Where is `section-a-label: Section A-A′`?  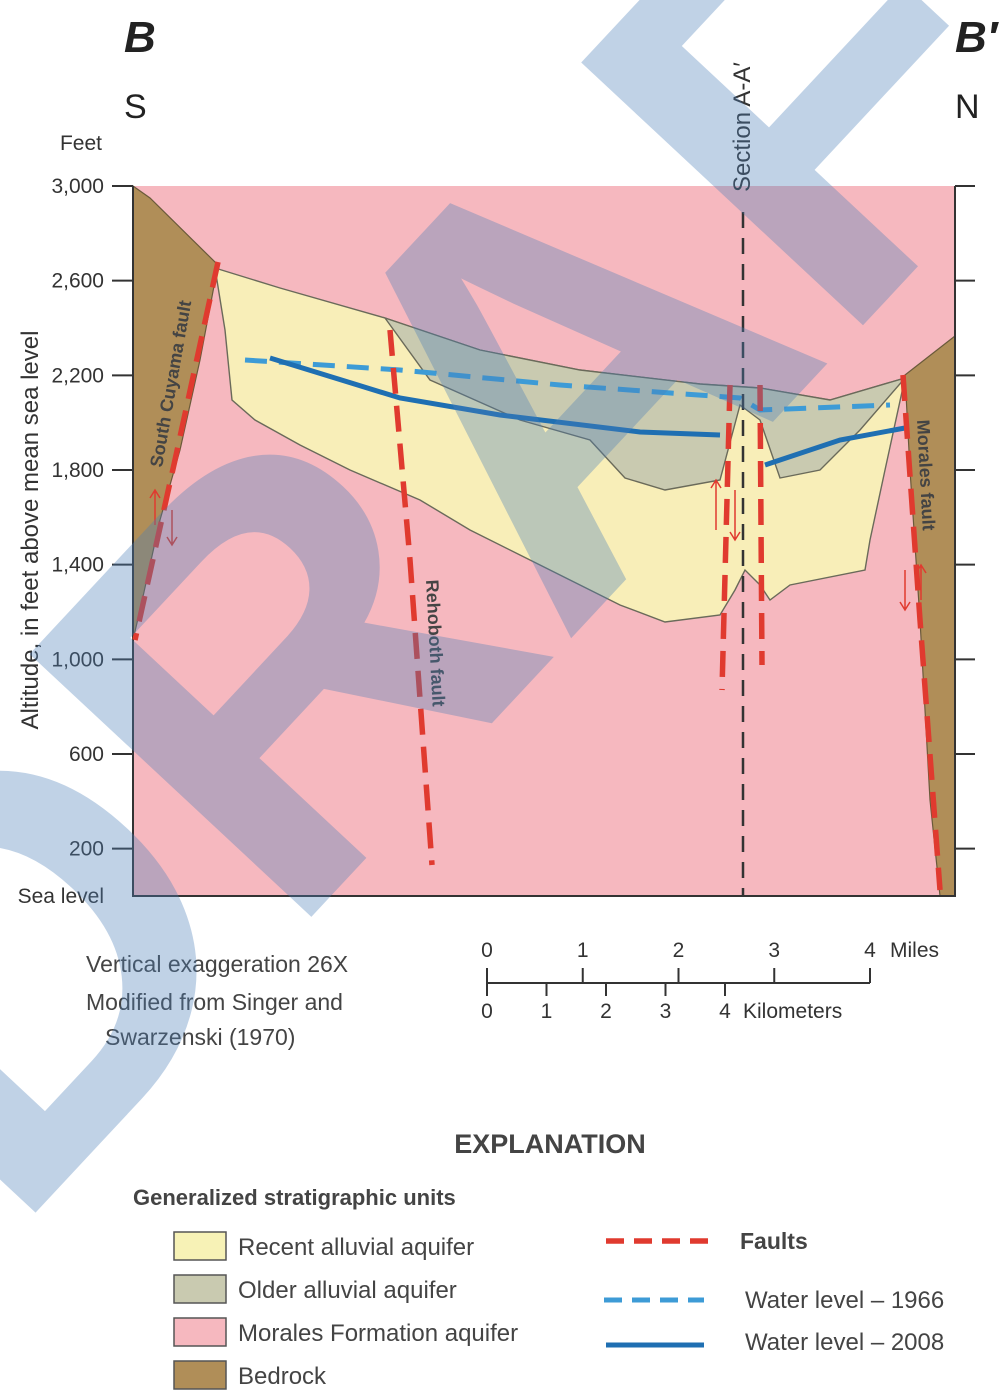
section-a-label: Section A-A′ is located at coordinates (742, 127).